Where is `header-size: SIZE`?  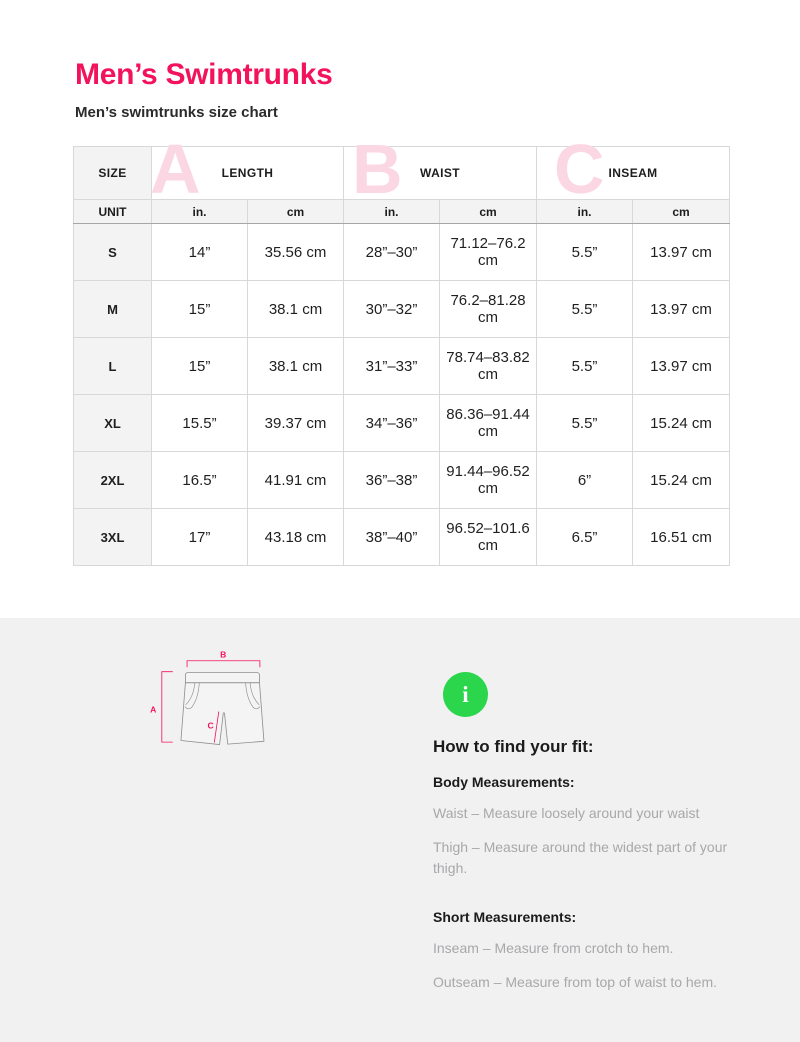
header-size: SIZE is located at coordinates (112, 173).